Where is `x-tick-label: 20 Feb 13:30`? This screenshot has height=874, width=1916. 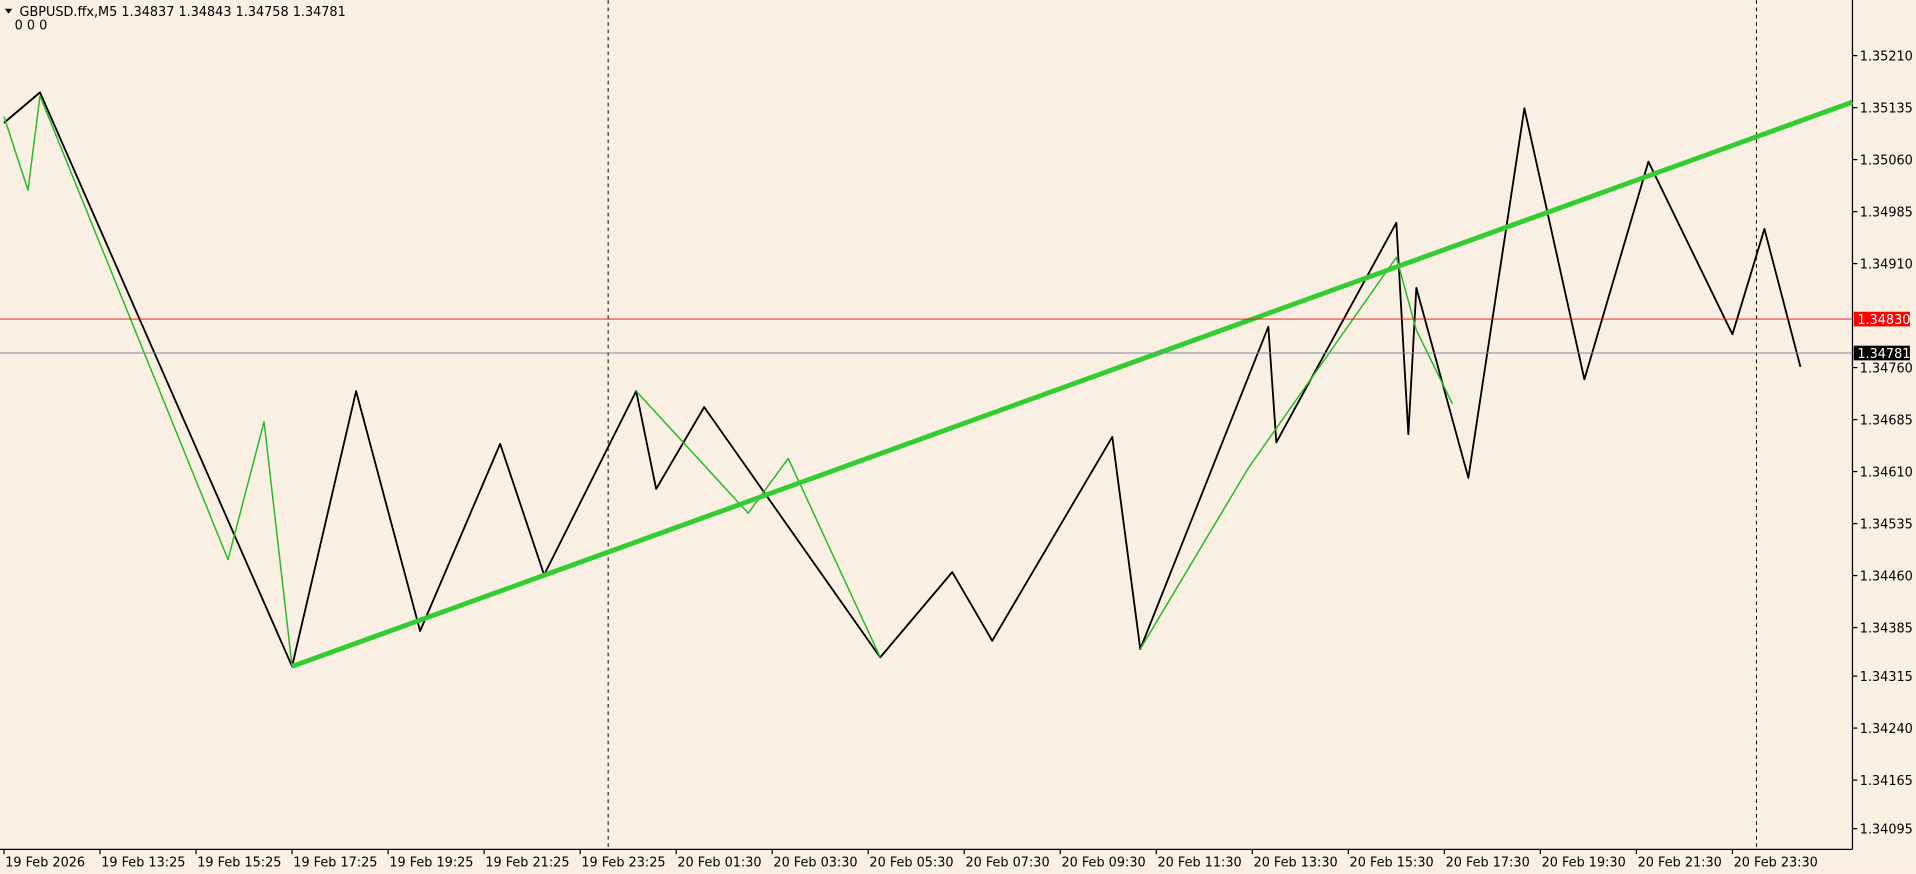
x-tick-label: 20 Feb 13:30 is located at coordinates (1296, 863).